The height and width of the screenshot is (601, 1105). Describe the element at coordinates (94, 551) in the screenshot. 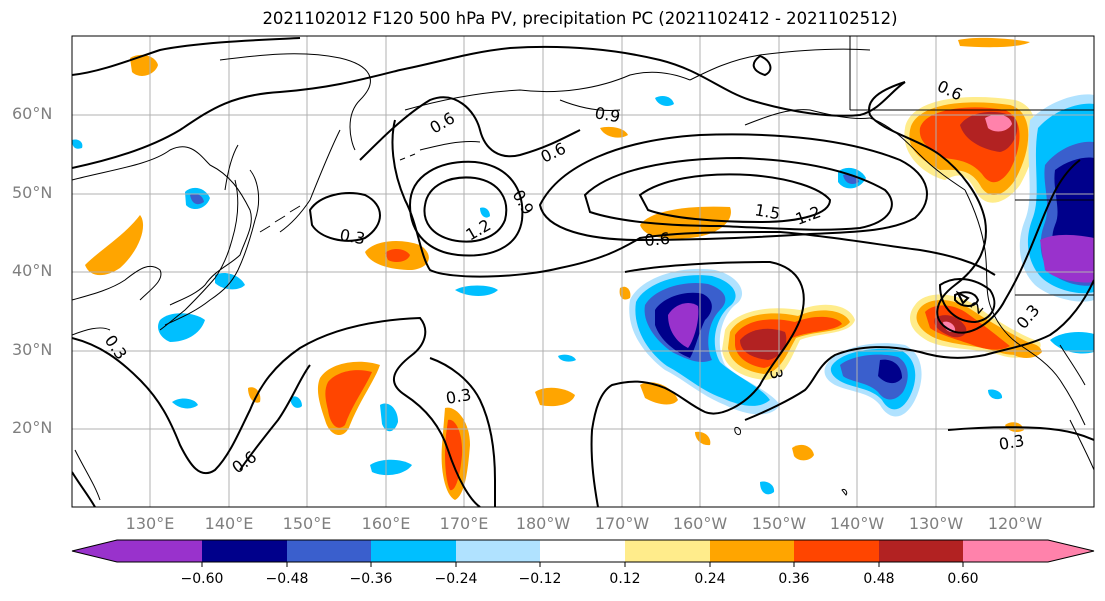

I see `colorbar-extend-min` at that location.